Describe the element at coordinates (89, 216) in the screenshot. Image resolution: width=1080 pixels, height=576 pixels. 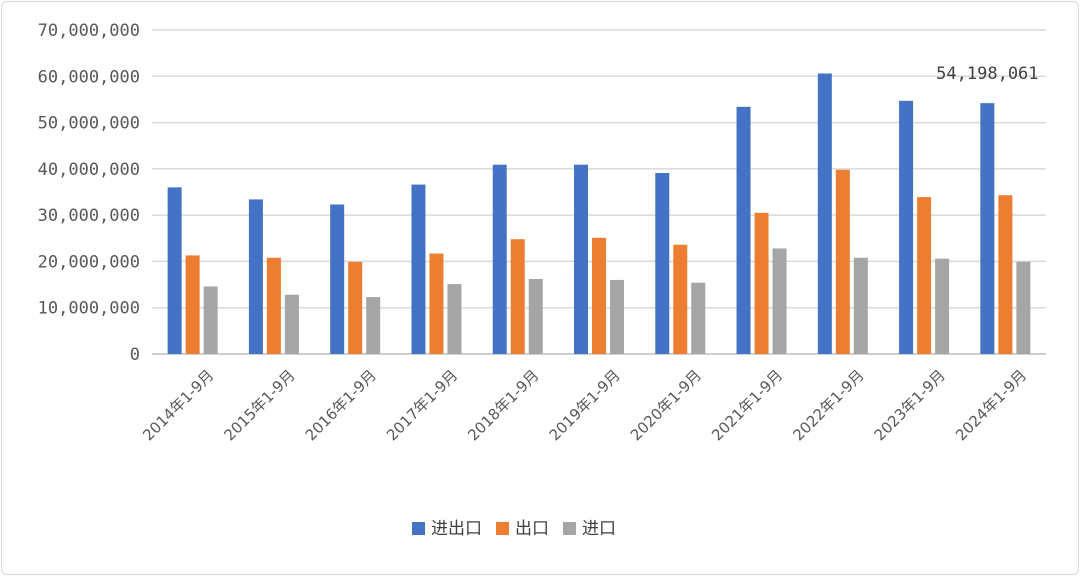
I see `y-tick-label: 30,000,000` at that location.